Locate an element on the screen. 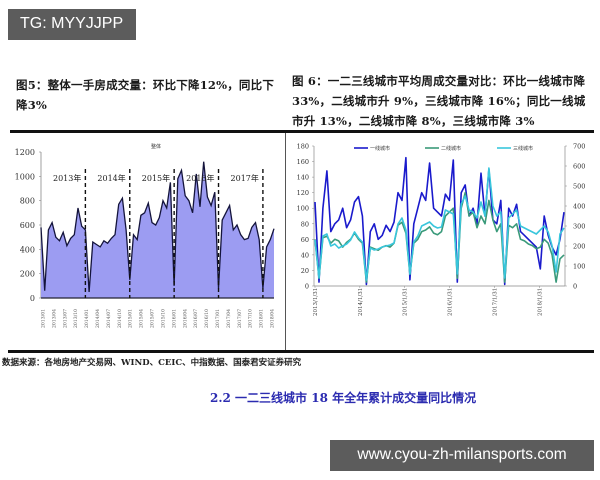  svg-text: 2013/01 is located at coordinates (44, 318).